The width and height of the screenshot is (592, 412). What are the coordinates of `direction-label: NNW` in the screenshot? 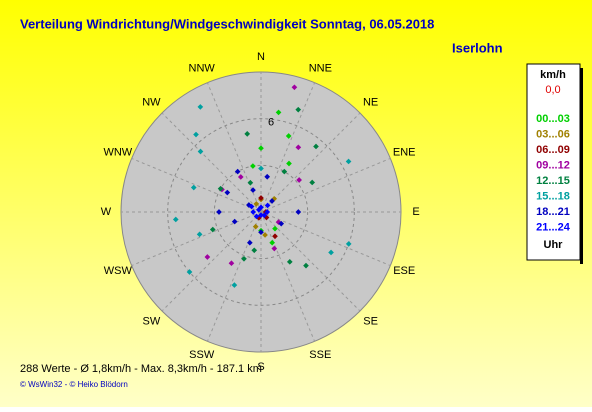 It's located at (202, 69).